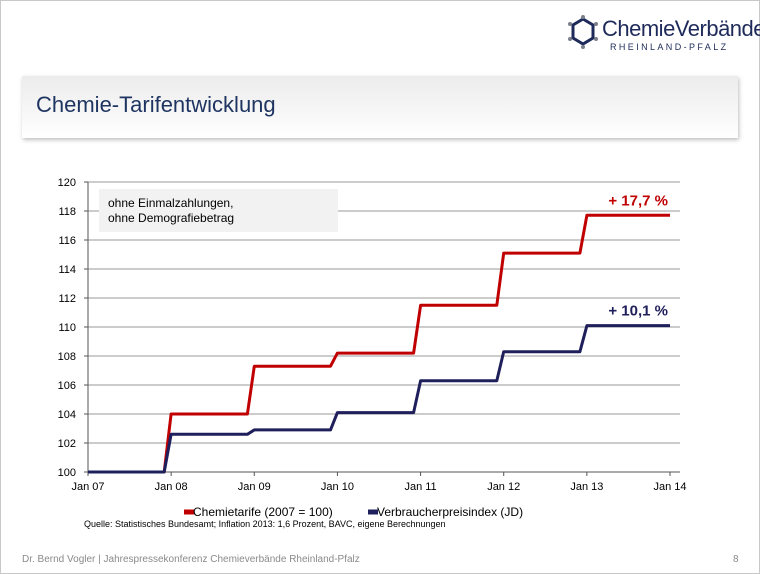 Image resolution: width=760 pixels, height=574 pixels. I want to click on legend-label-1: Chemietarife (2007 = 100), so click(263, 512).